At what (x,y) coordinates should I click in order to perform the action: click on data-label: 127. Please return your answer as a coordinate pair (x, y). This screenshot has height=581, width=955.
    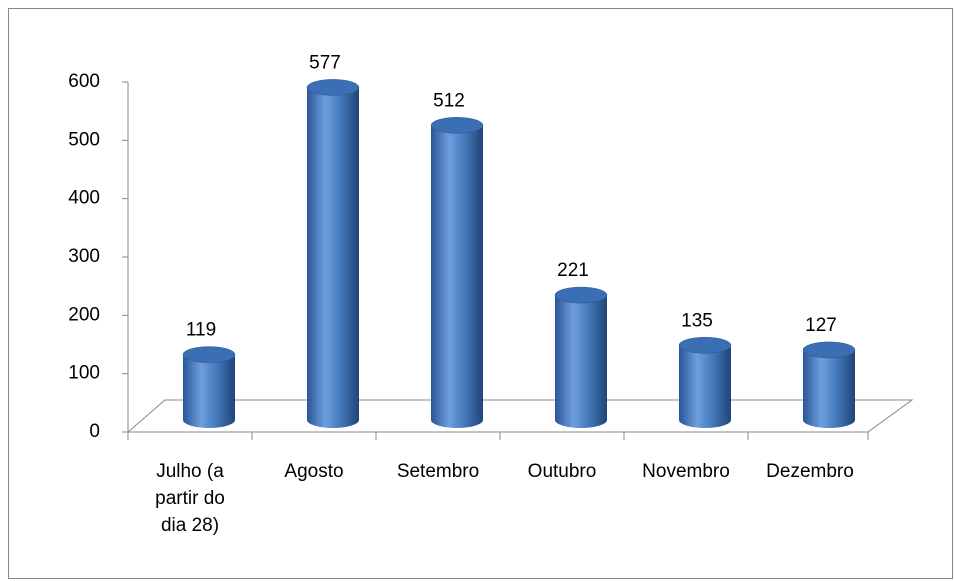
    Looking at the image, I should click on (821, 325).